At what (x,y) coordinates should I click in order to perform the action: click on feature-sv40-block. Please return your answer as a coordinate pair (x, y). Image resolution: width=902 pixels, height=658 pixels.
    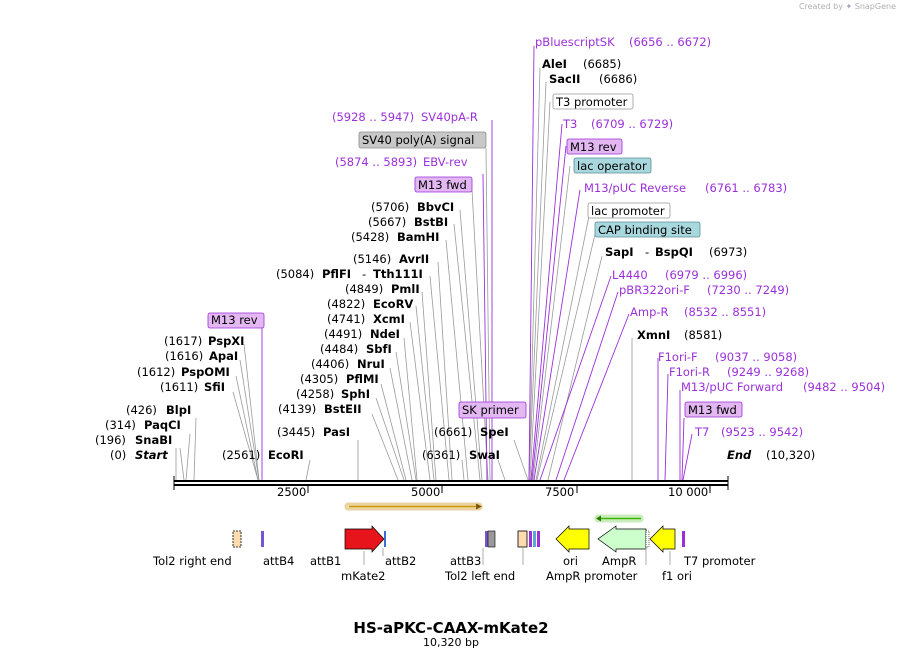
    Looking at the image, I should click on (491, 539).